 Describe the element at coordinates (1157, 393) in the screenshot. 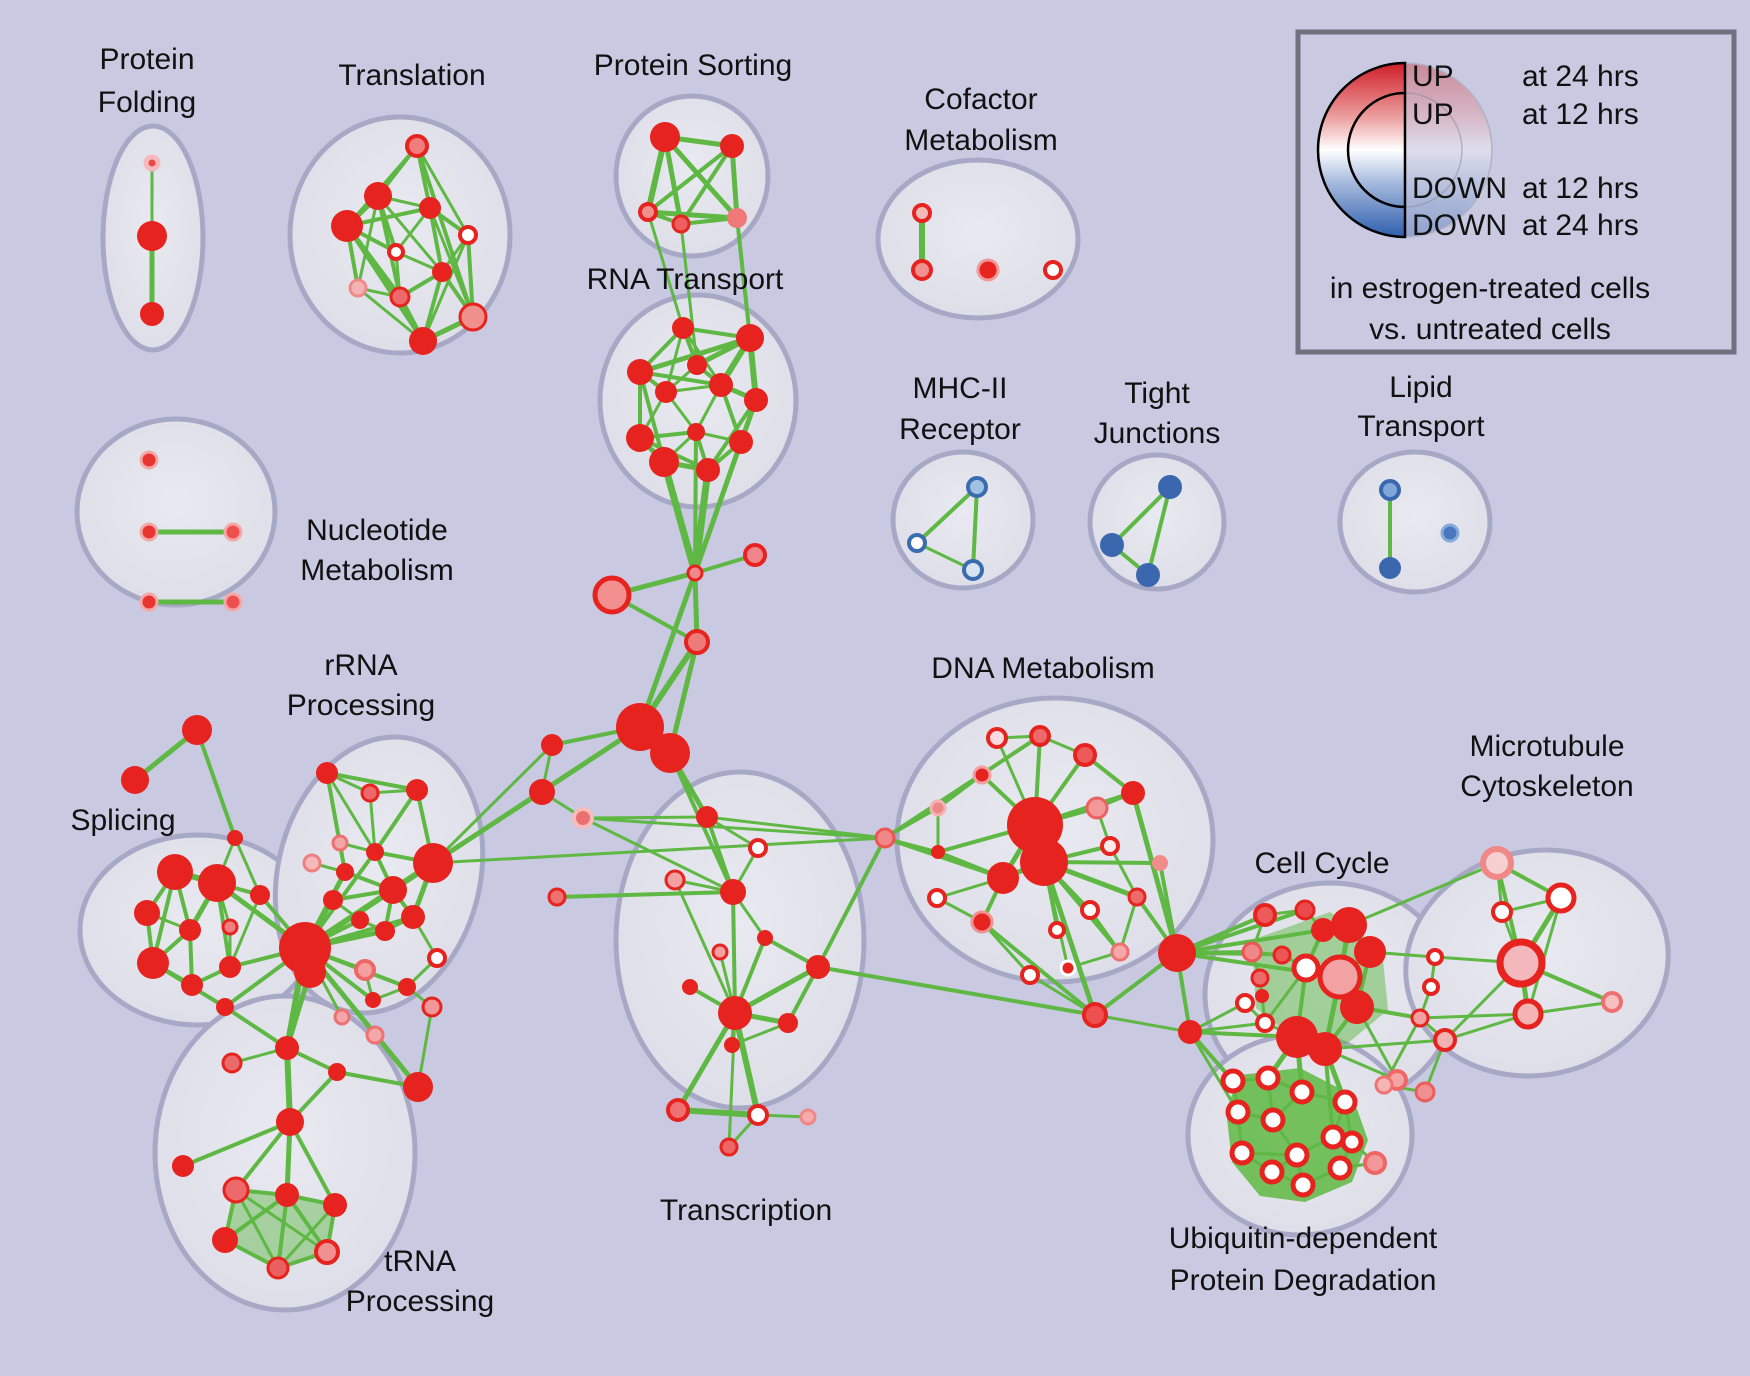

I see `cluster-label-tight-junctions: Tight` at that location.